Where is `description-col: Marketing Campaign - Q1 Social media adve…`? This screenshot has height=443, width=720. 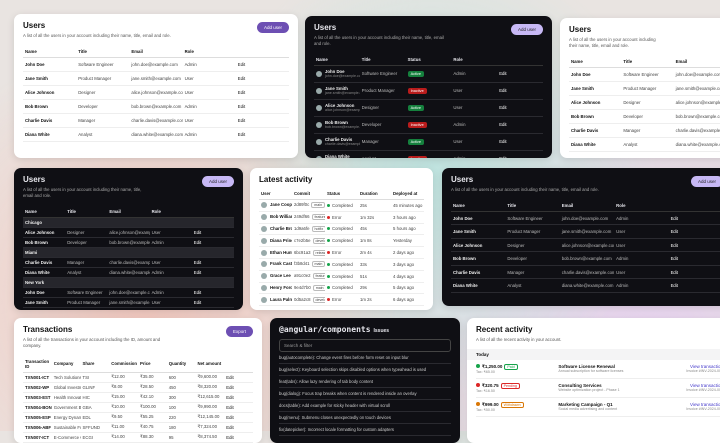 description-col: Marketing Campaign - Q1 Social media adve… is located at coordinates (599, 407).